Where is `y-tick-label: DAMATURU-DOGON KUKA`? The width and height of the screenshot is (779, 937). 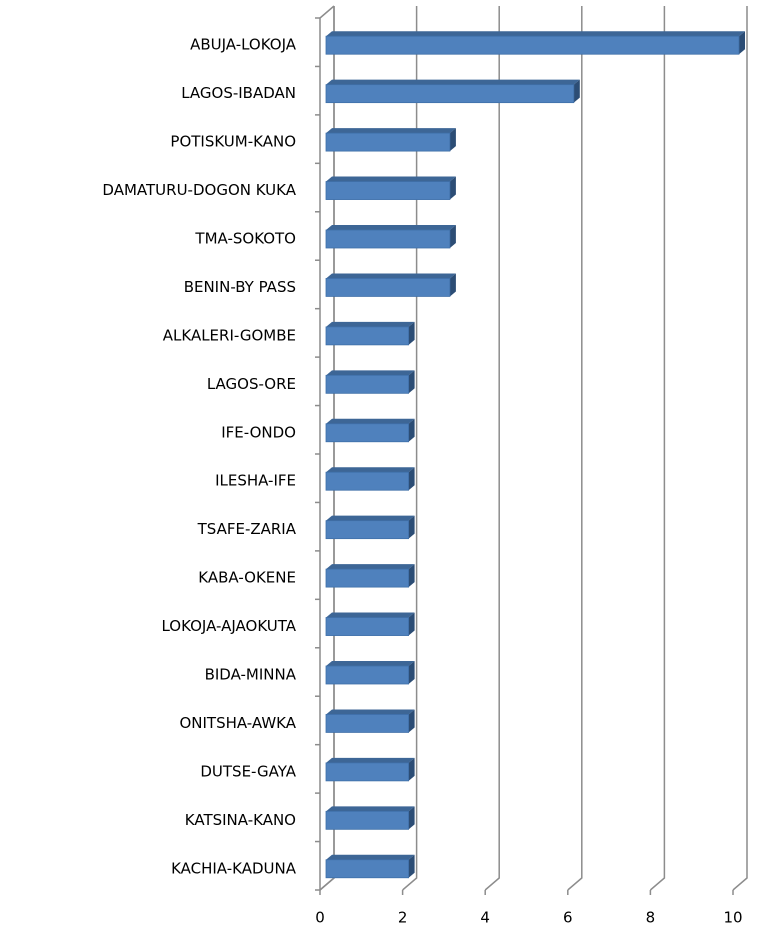
y-tick-label: DAMATURU-DOGON KUKA is located at coordinates (199, 190).